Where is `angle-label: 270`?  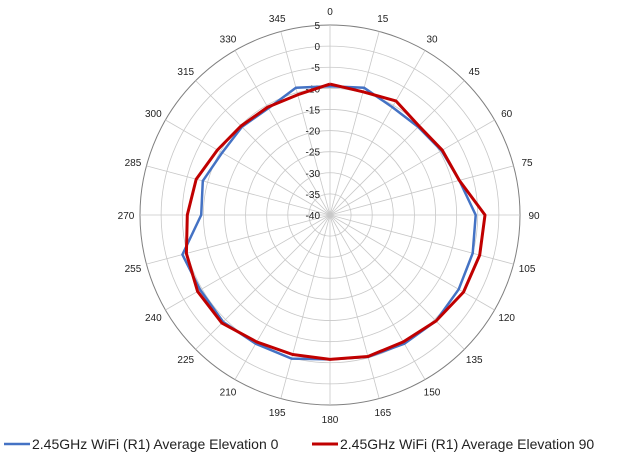
angle-label: 270 is located at coordinates (126, 216).